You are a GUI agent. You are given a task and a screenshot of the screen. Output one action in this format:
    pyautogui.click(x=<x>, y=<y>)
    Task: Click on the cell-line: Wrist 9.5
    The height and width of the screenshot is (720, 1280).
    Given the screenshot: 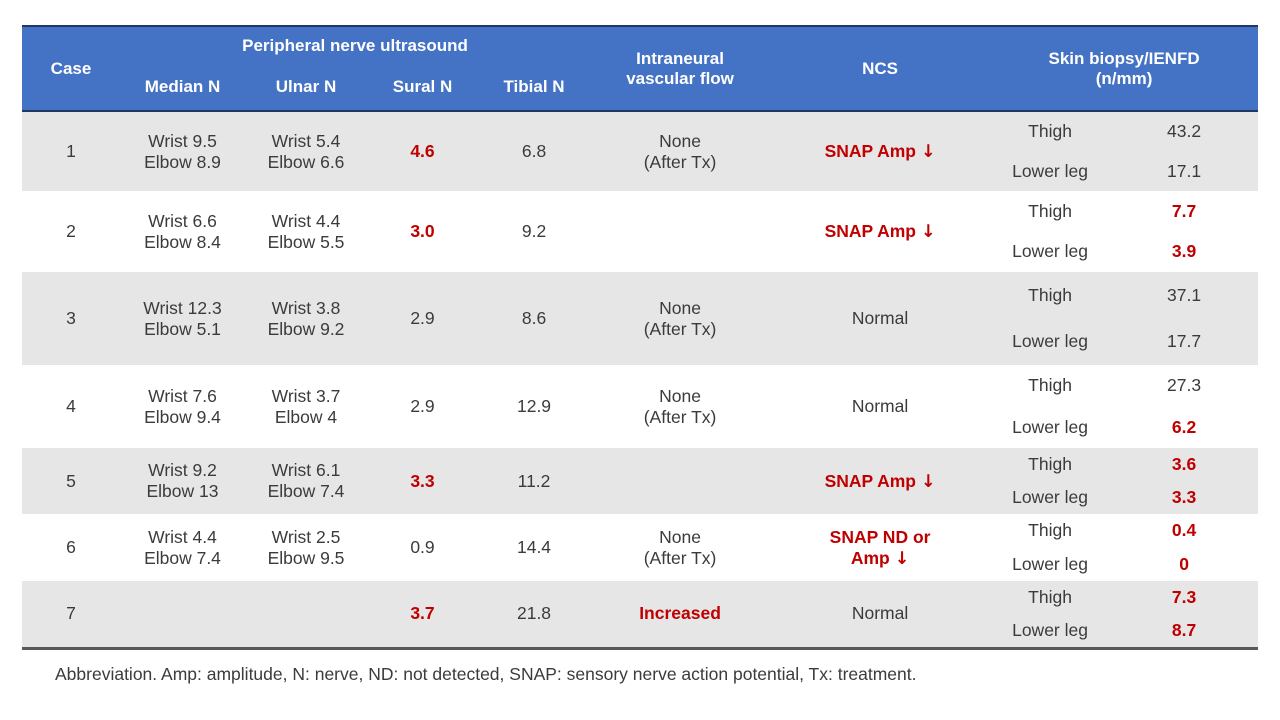 What is the action you would take?
    pyautogui.click(x=182, y=140)
    